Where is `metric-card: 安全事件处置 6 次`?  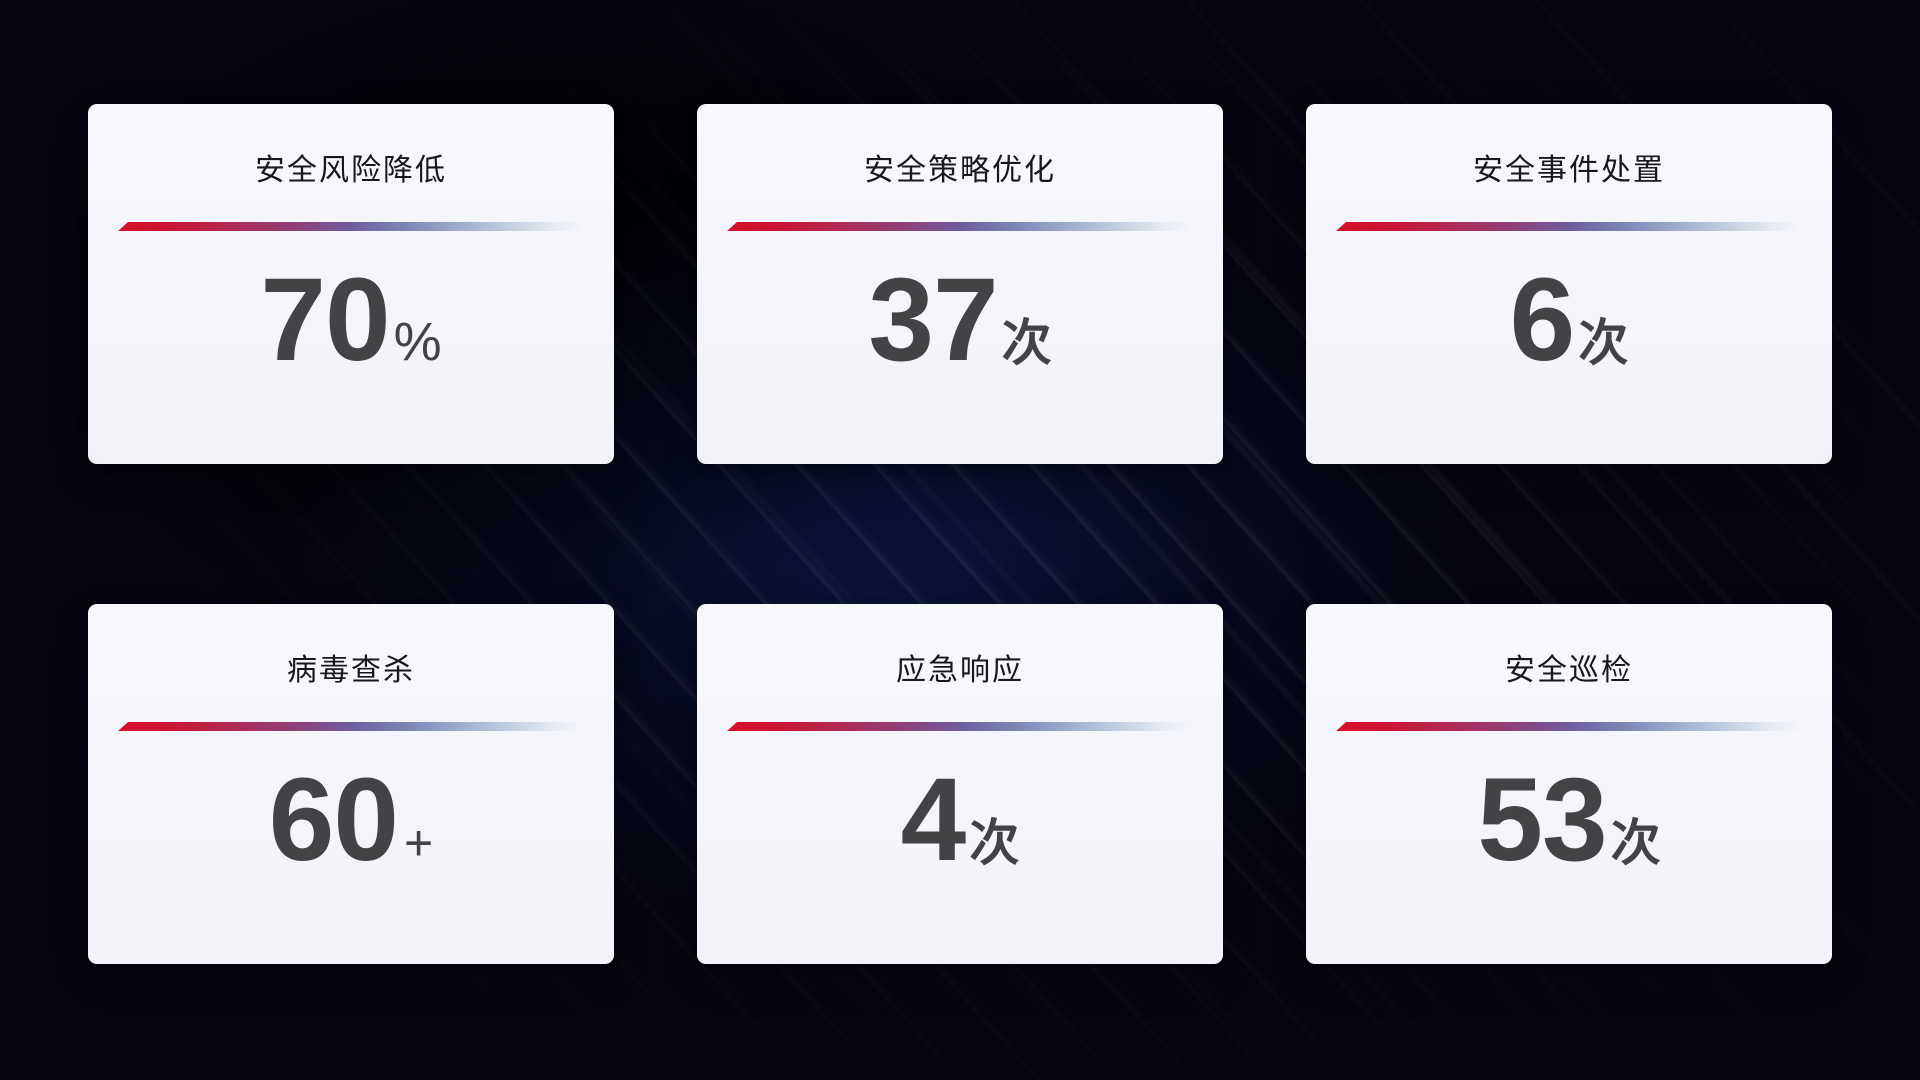
metric-card: 安全事件处置 6 次 is located at coordinates (1569, 284).